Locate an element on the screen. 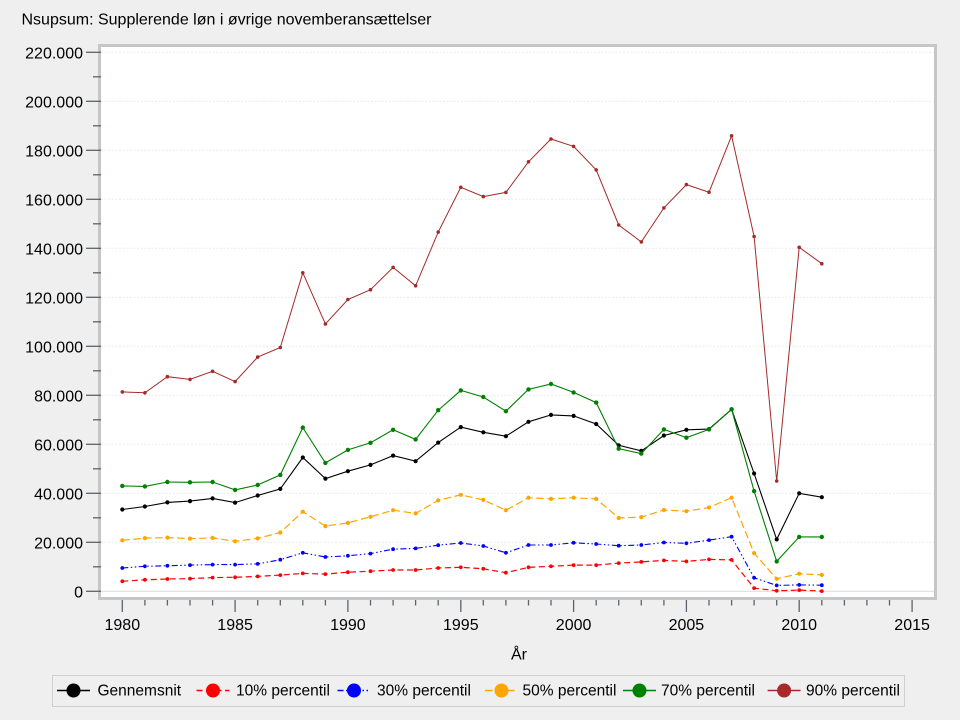 This screenshot has width=960, height=720. svg-text: 30% percentil is located at coordinates (424, 691).